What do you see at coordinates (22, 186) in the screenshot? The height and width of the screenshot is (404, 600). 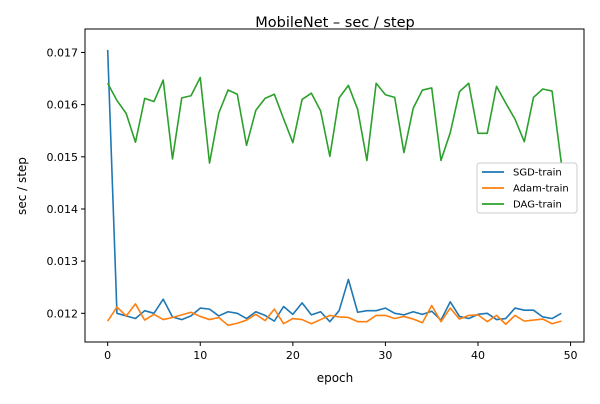 I see `y-axis-label: sec / step` at bounding box center [22, 186].